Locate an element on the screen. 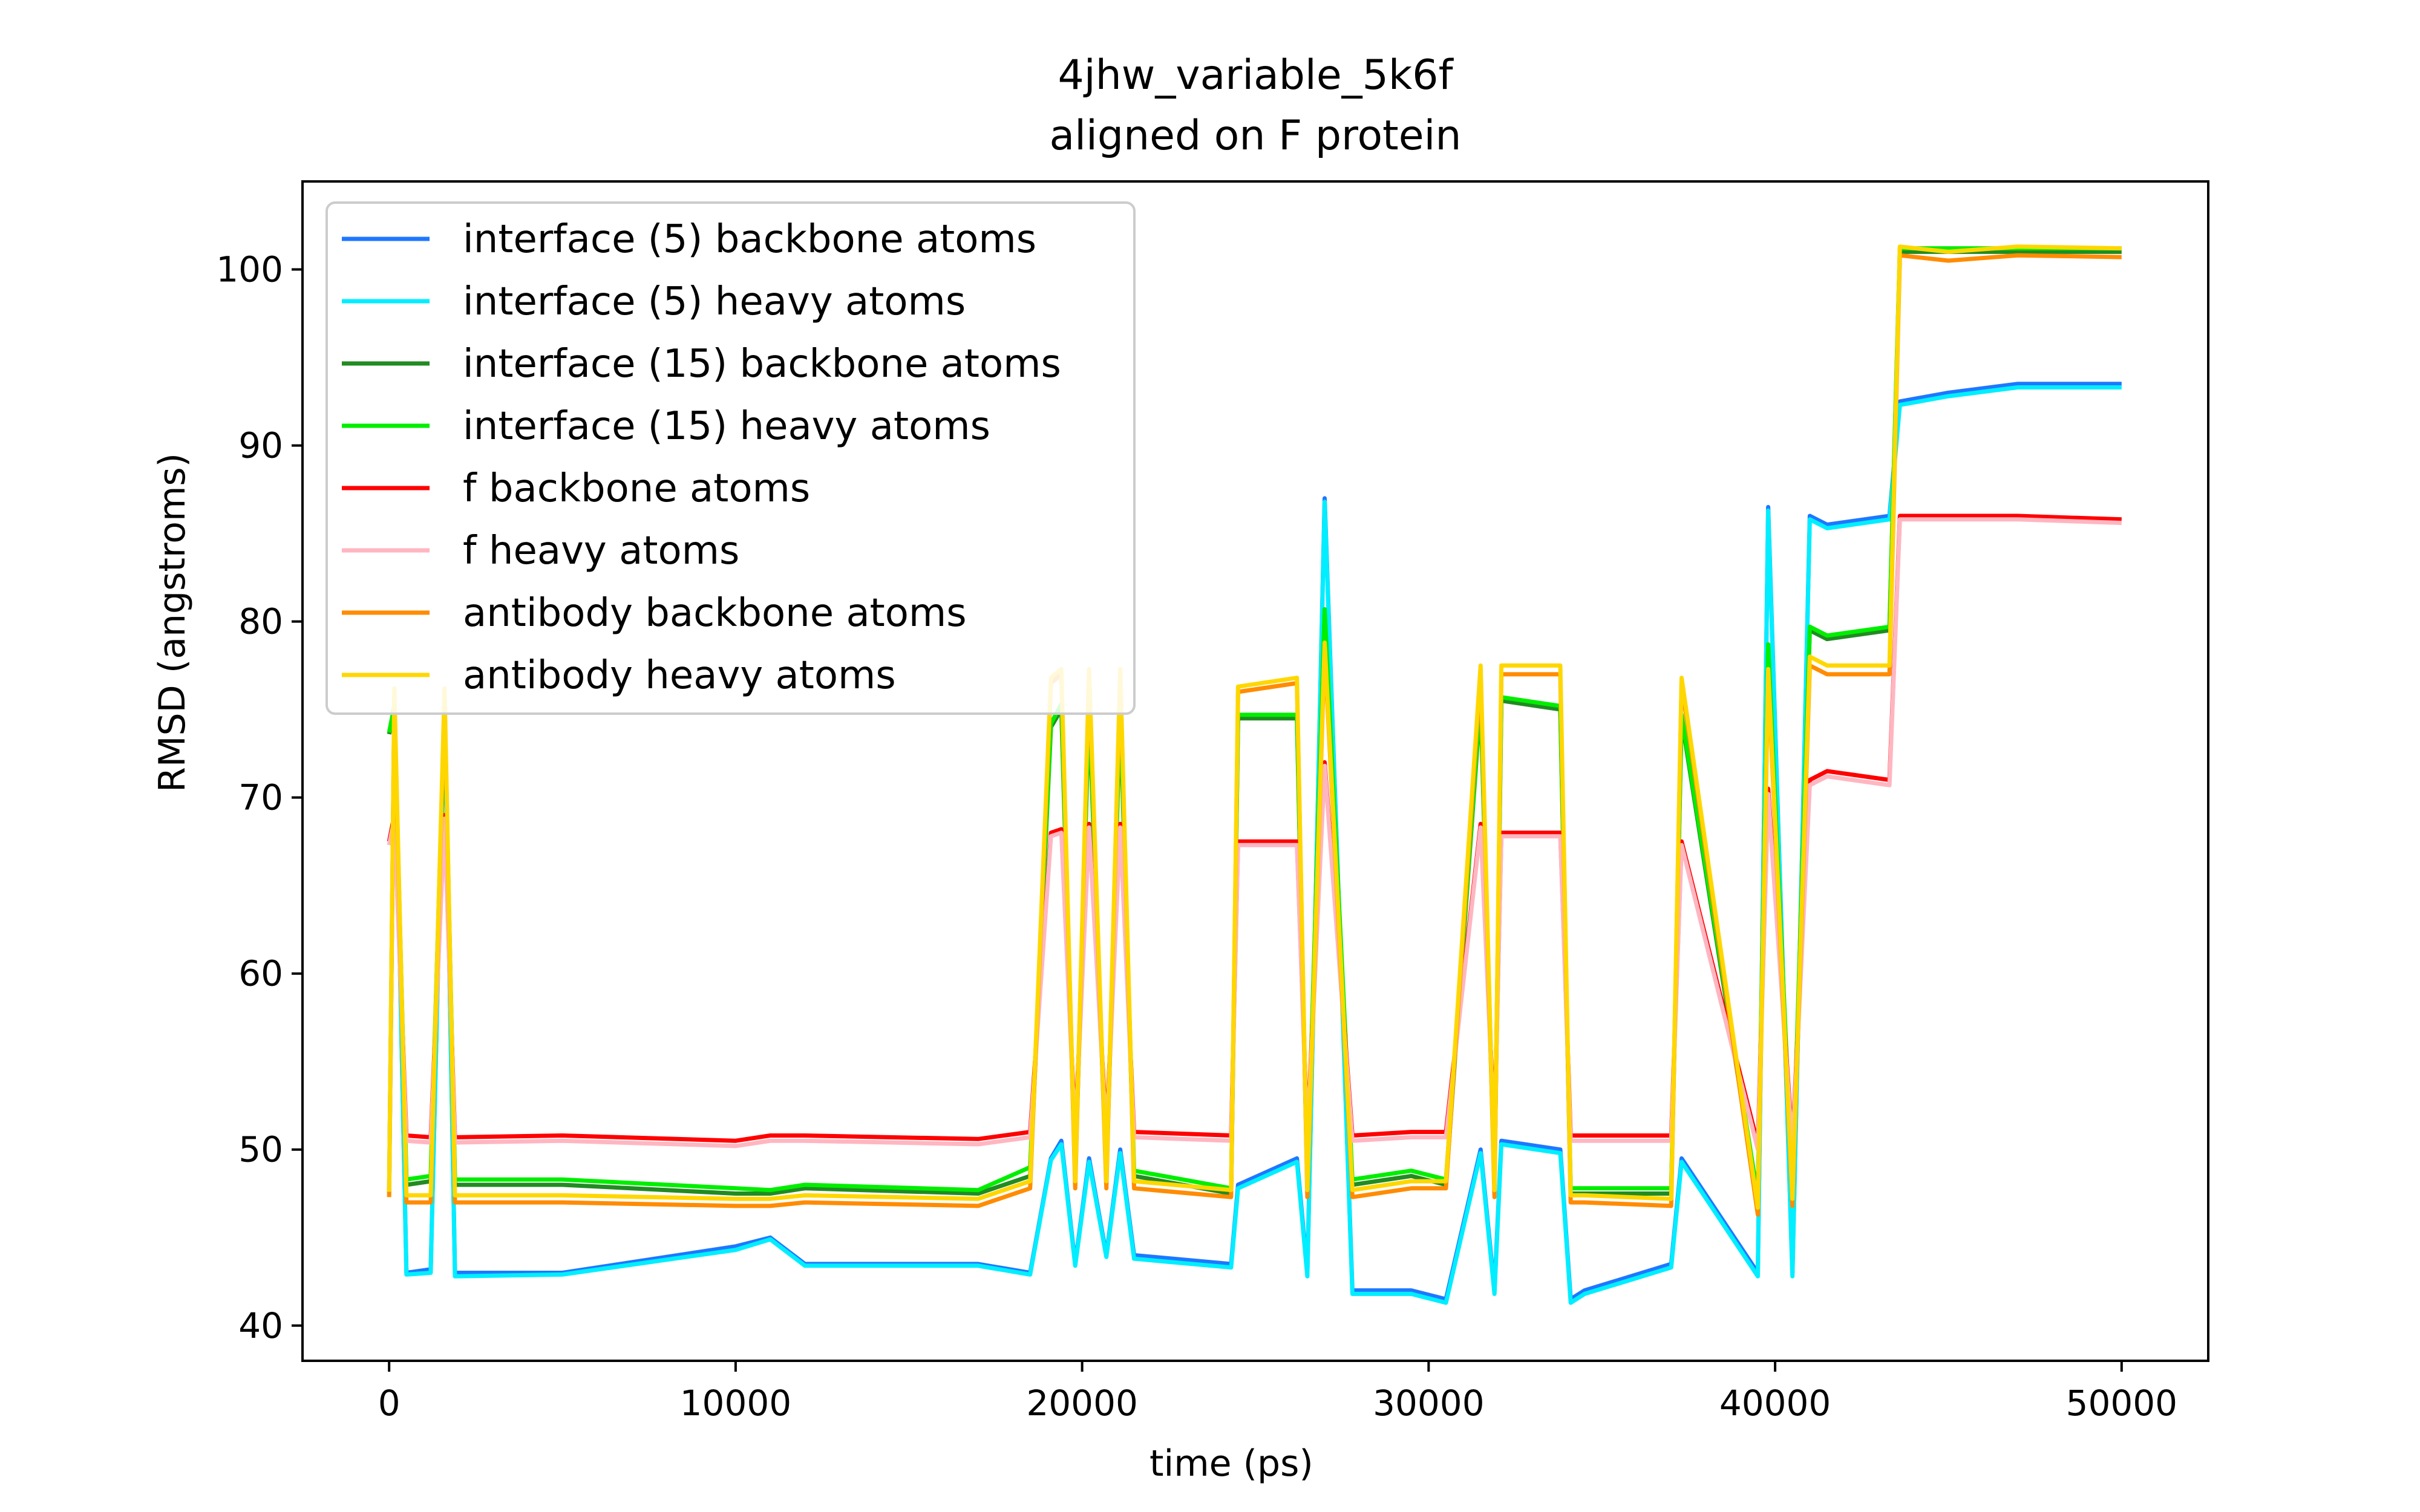  y-axis-label: RMSD (angstroms) is located at coordinates (172, 622).